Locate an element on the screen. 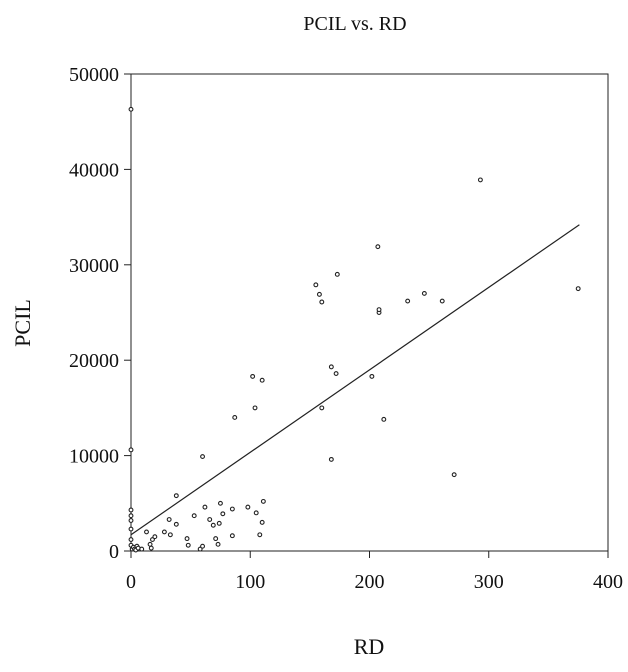 This screenshot has width=628, height=672. y-tick-label: 30000 is located at coordinates (94, 266).